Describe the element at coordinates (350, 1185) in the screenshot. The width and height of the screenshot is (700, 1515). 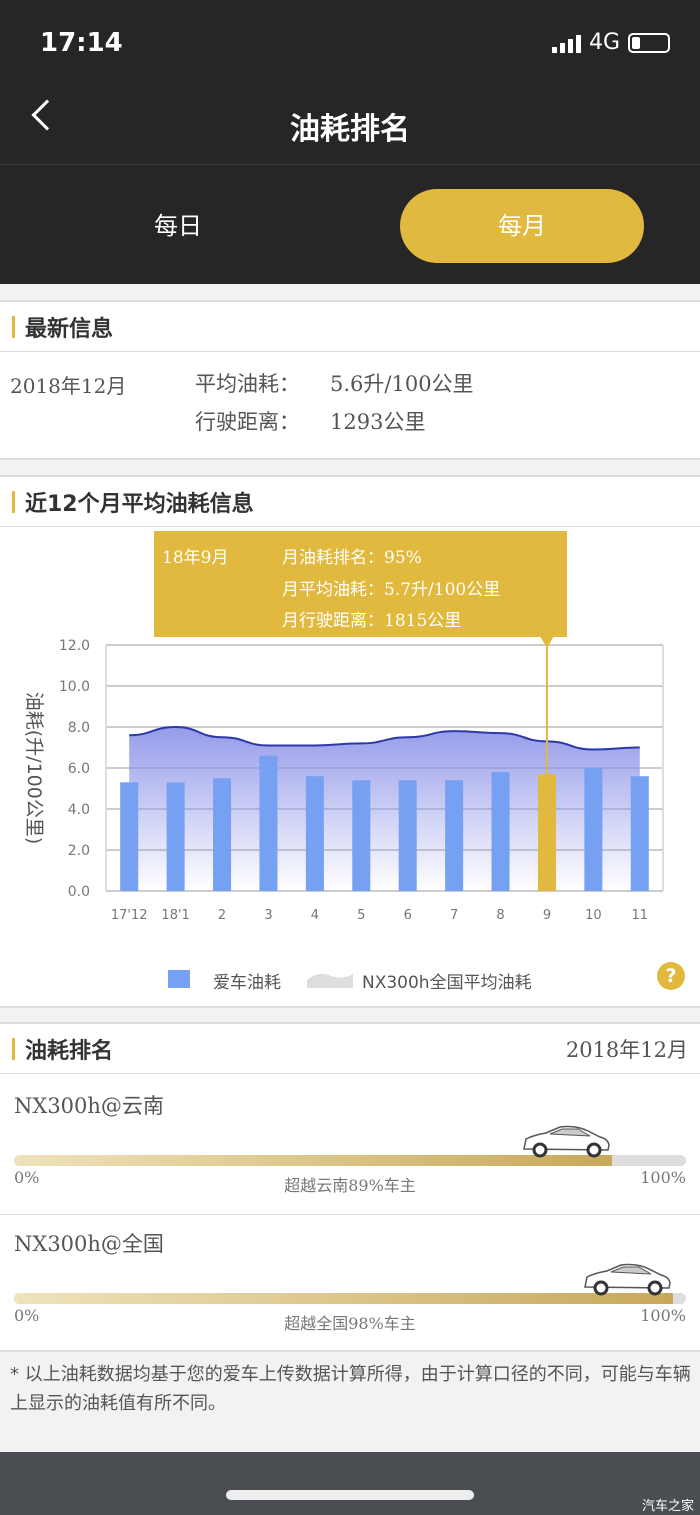
I see `rank-text: 超越云南89%车主` at that location.